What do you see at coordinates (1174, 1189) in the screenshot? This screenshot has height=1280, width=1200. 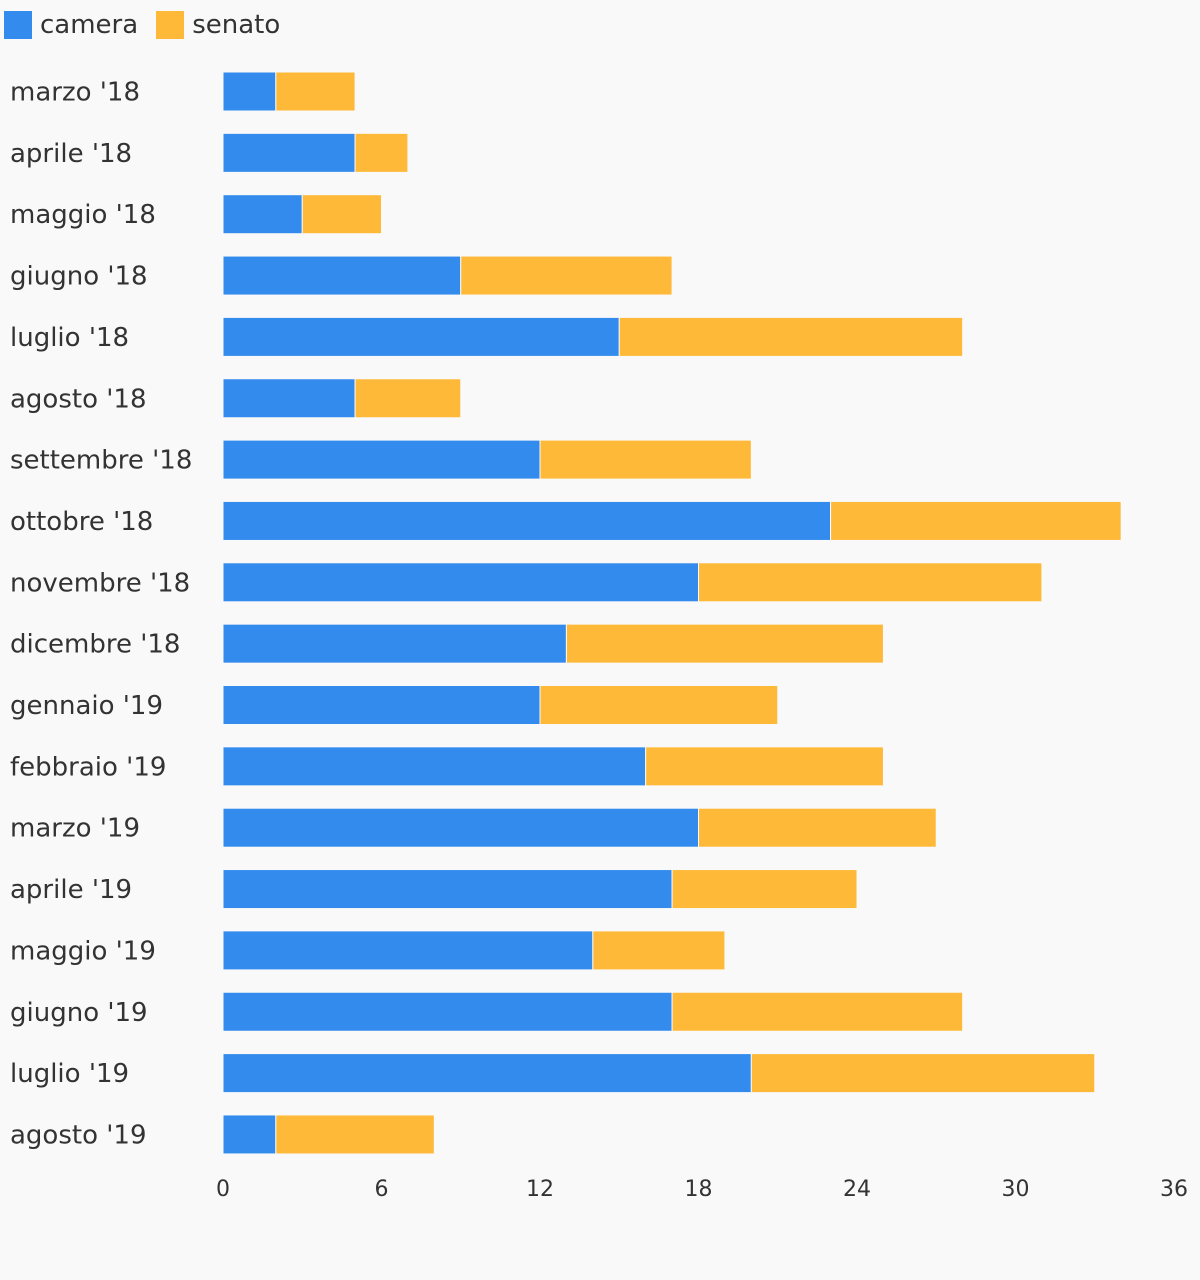 I see `x-tick-label: 36` at bounding box center [1174, 1189].